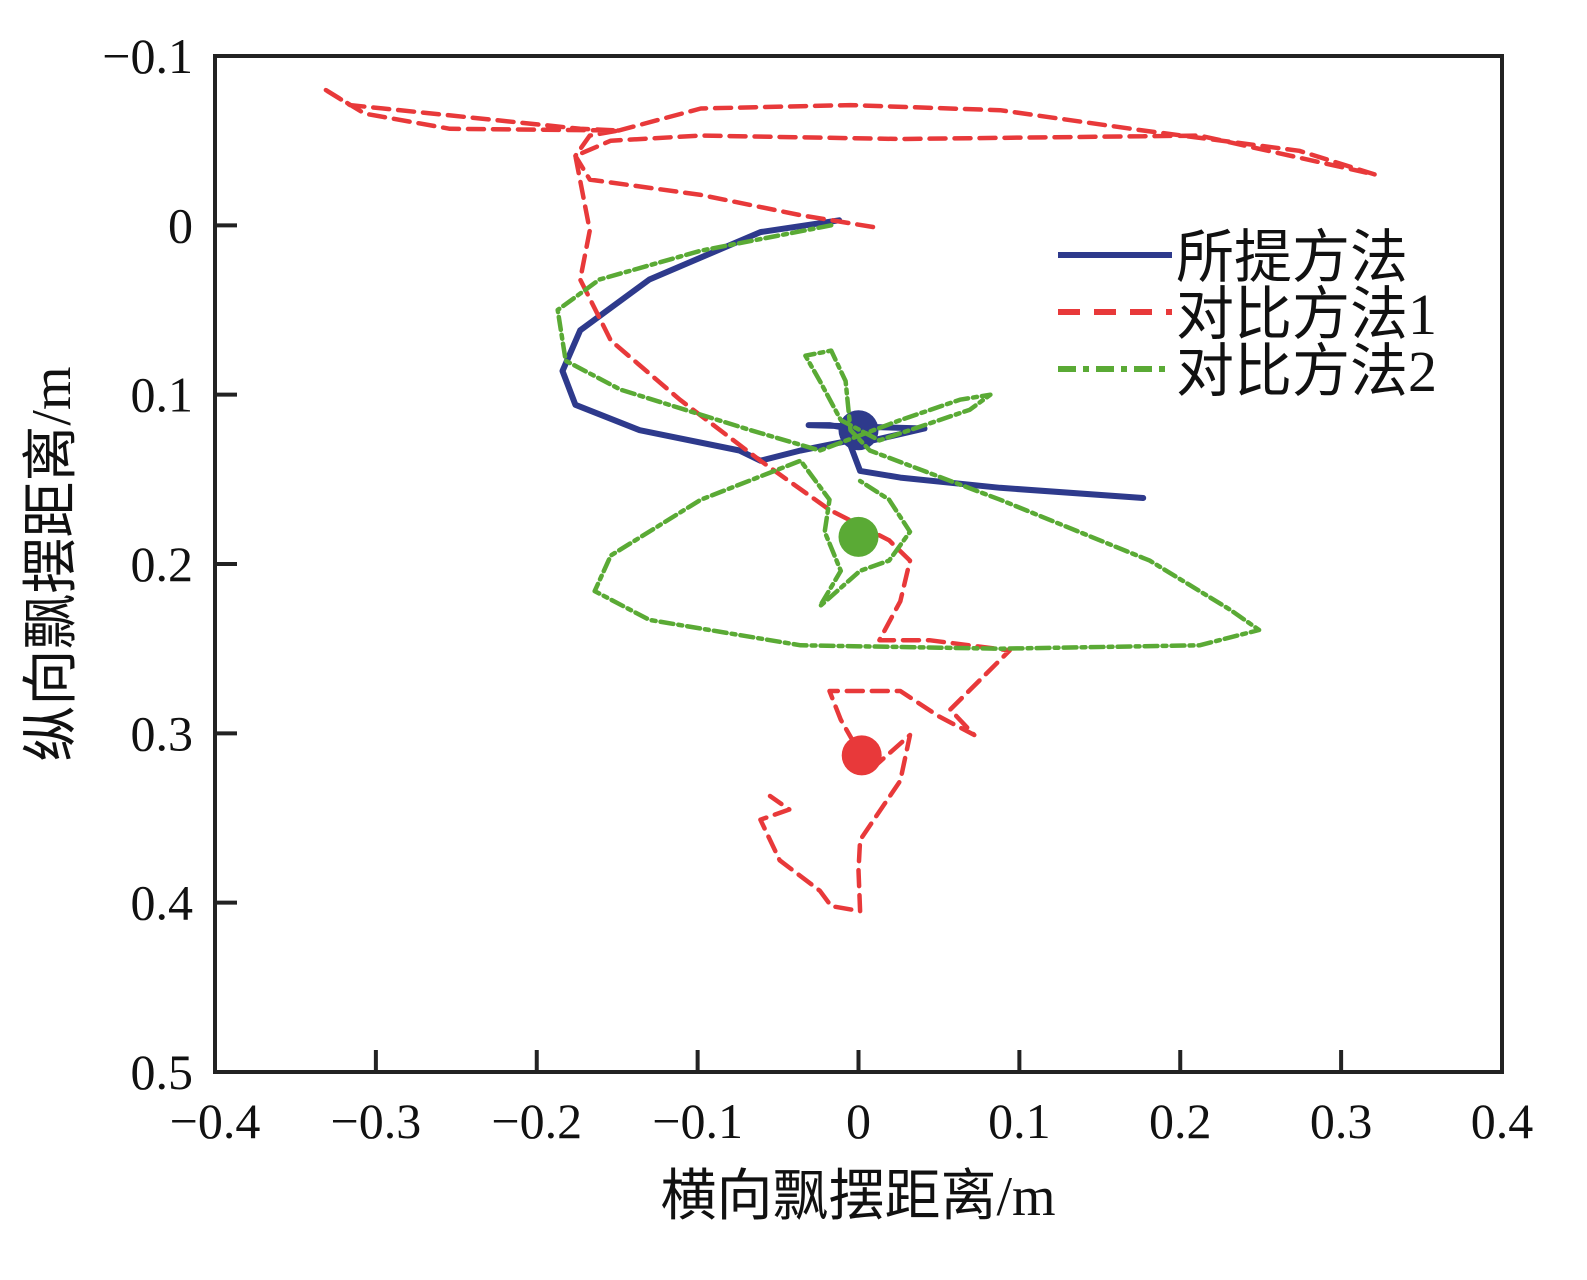  I want to click on x-tick-label: 0, so click(858, 1121).